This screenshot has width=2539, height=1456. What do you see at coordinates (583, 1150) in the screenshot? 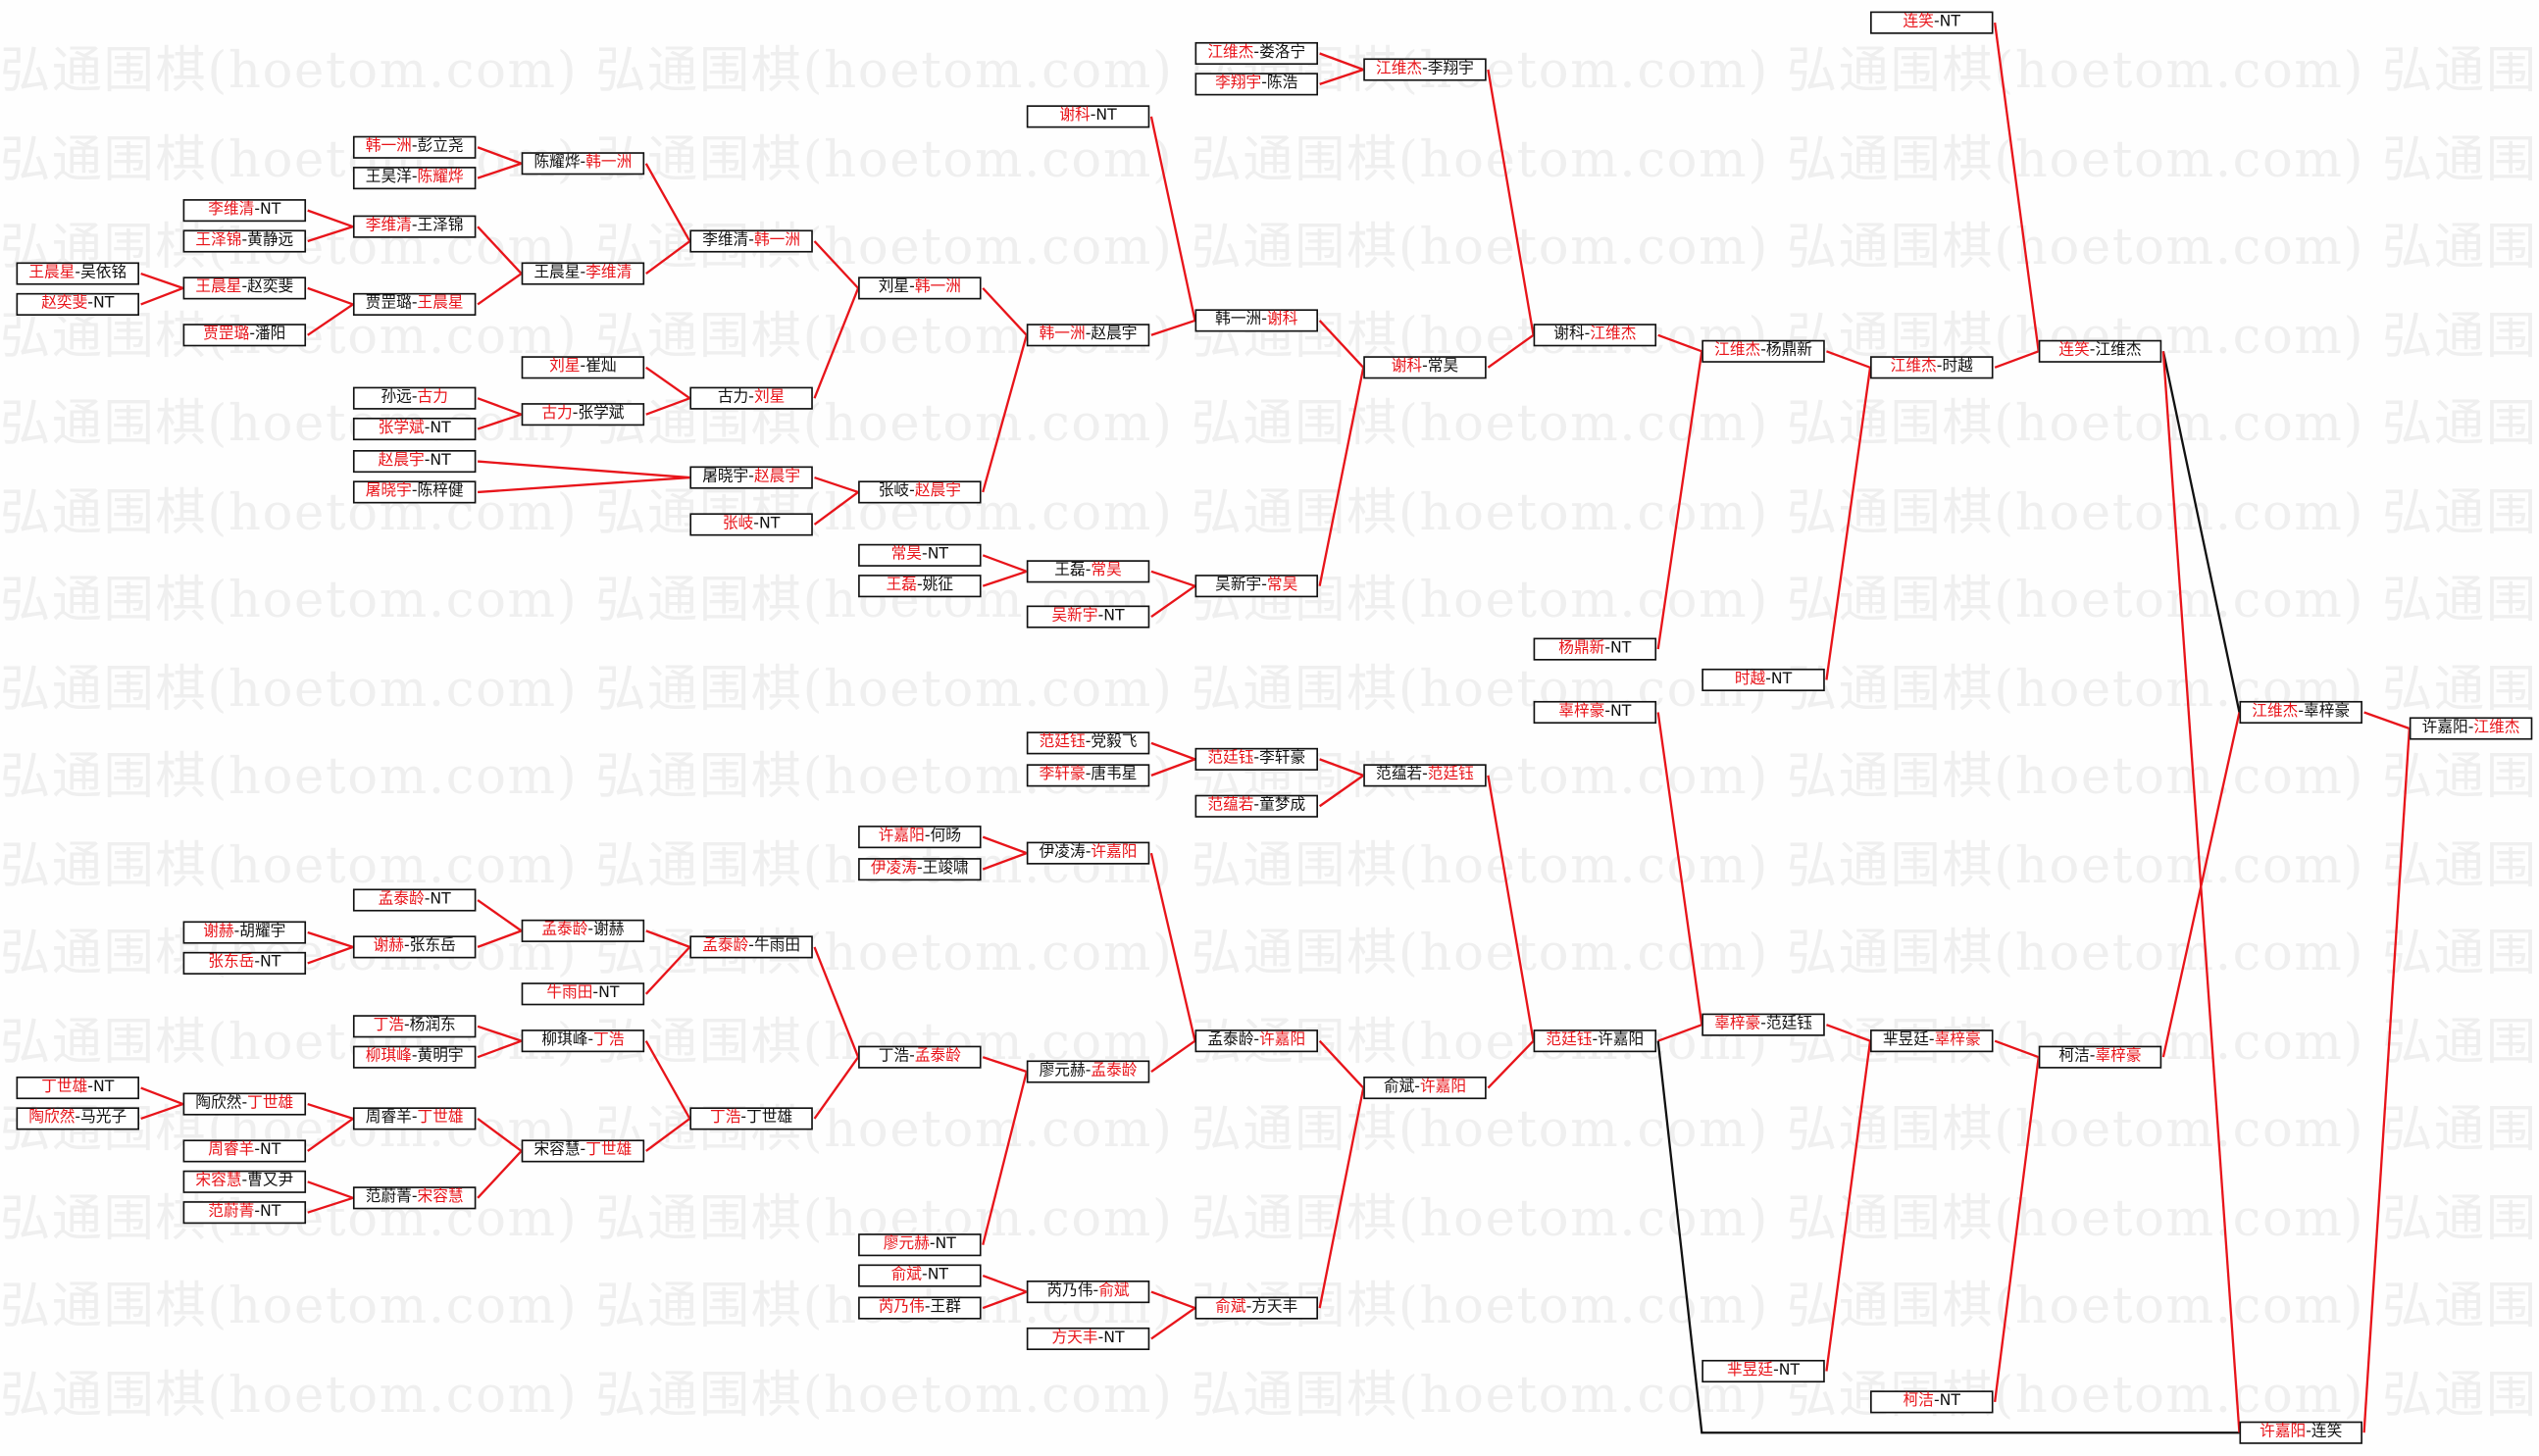
I see `match-box: 宋容慧-丁世雄` at bounding box center [583, 1150].